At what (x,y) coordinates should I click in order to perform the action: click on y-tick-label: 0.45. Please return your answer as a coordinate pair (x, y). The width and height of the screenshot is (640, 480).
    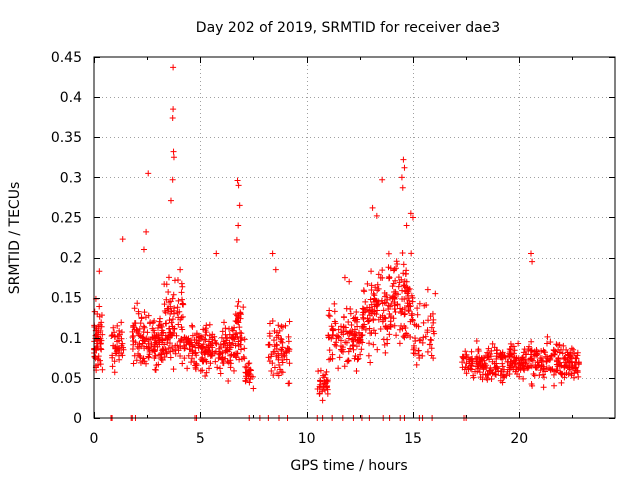
    Looking at the image, I should click on (66, 58).